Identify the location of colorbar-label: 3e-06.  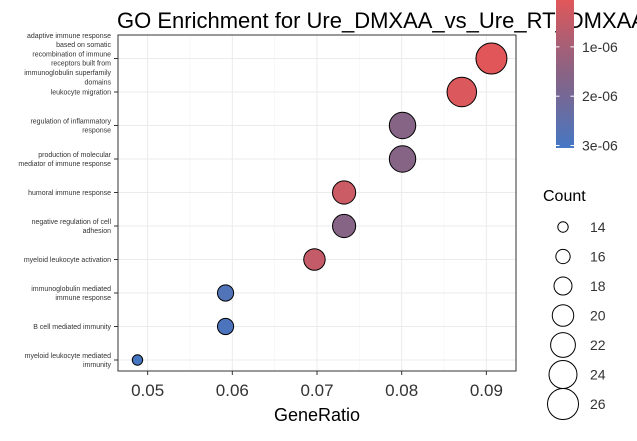
(600, 146).